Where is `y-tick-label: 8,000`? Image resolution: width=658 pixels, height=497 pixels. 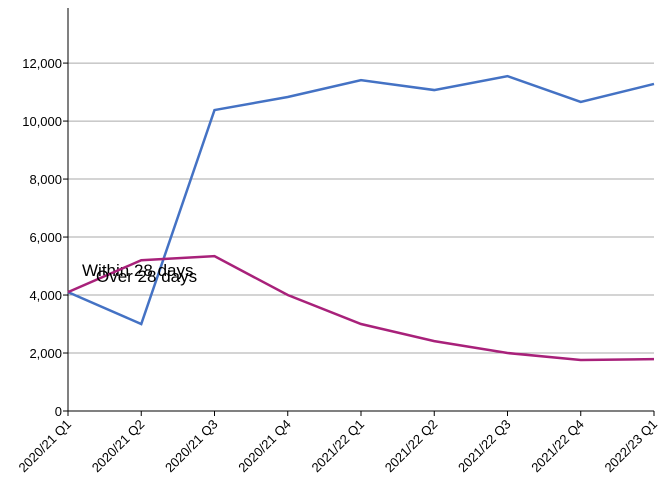 y-tick-label: 8,000 is located at coordinates (45, 179).